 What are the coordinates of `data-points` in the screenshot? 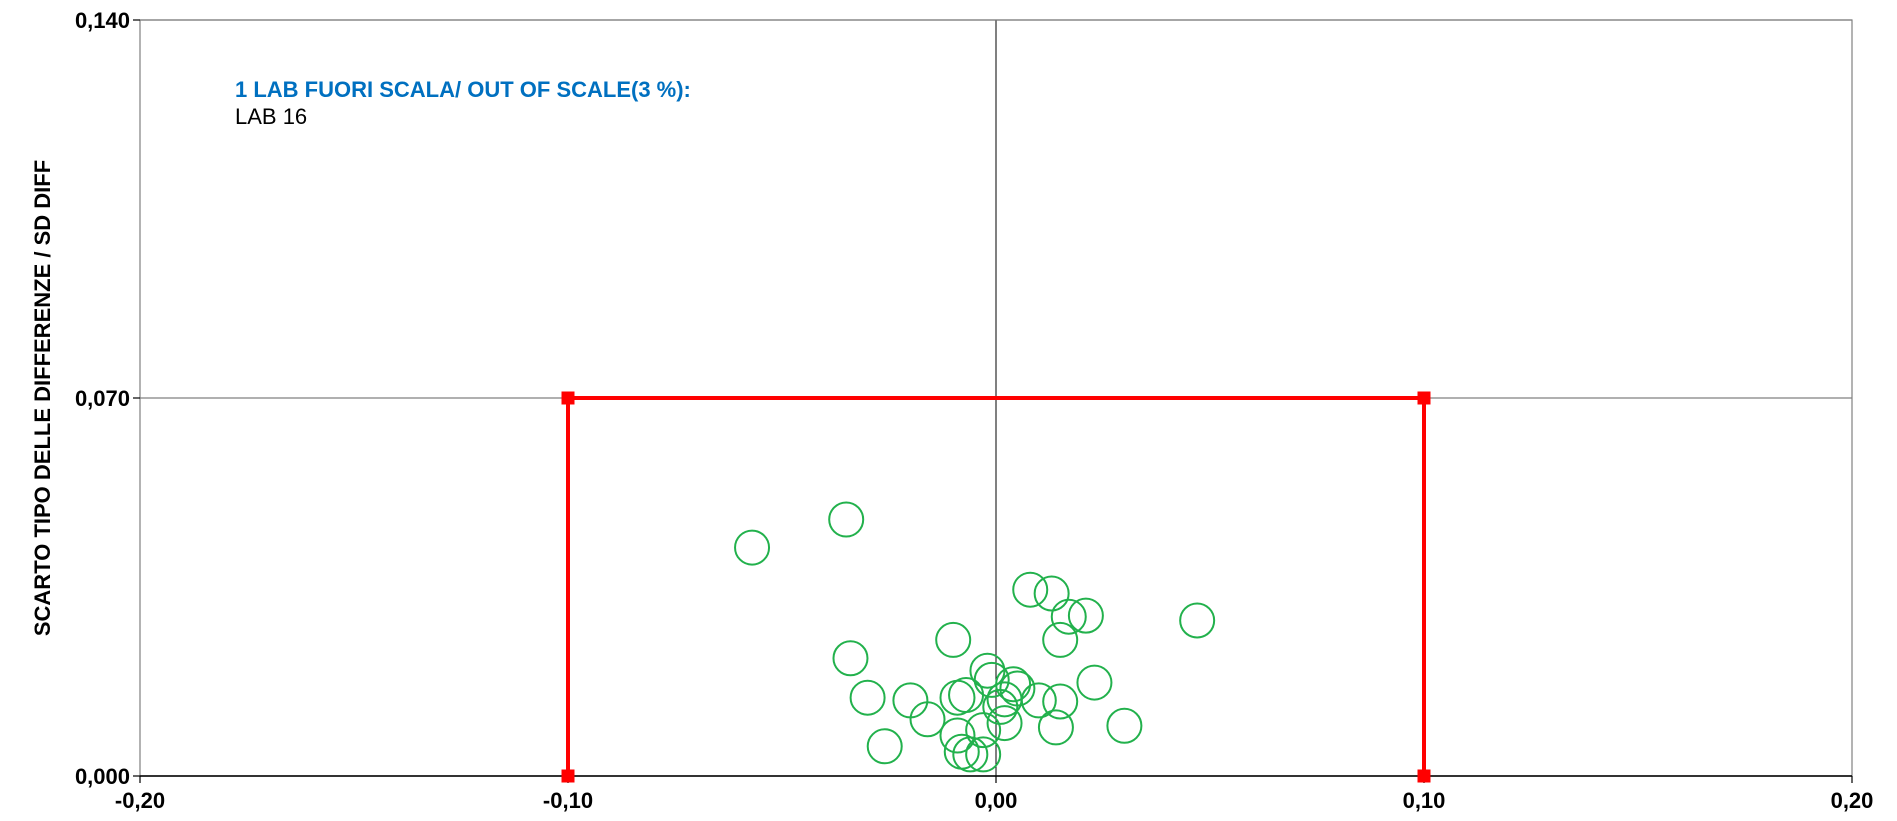 It's located at (975, 637).